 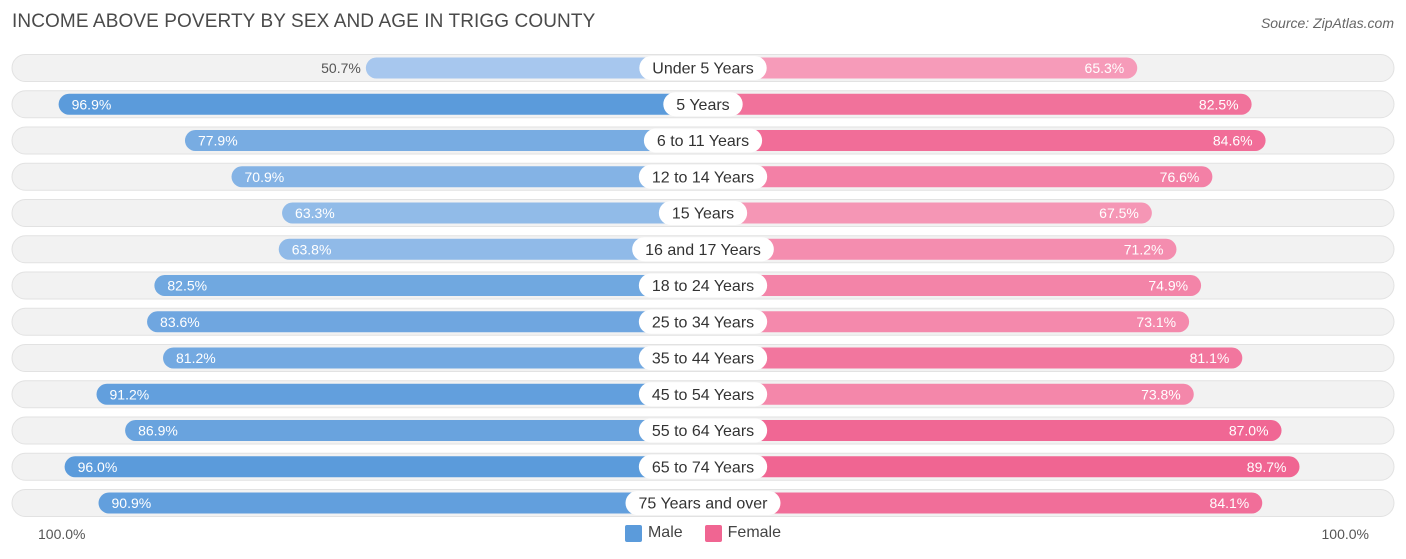 I want to click on value-label-male: 63.8%, so click(x=312, y=249).